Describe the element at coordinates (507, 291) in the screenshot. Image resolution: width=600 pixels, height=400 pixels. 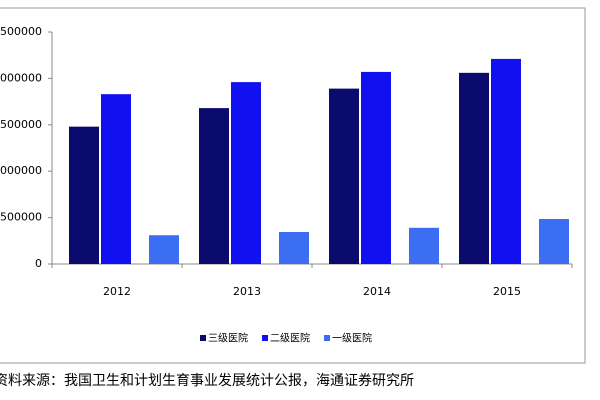
I see `x-tick-label: 2015` at that location.